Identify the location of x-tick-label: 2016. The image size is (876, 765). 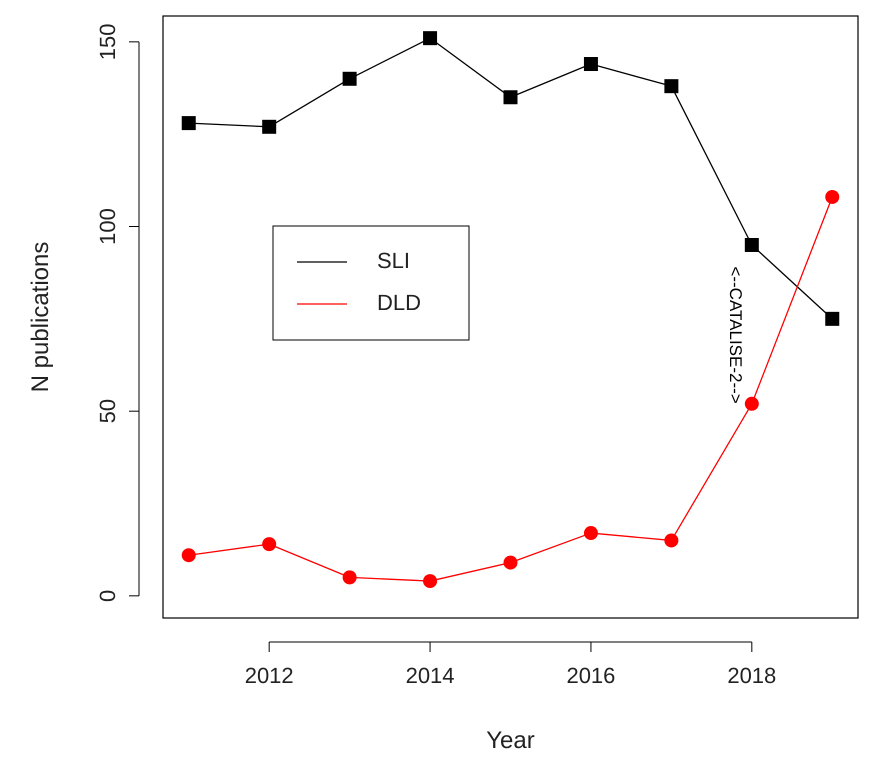
(591, 675).